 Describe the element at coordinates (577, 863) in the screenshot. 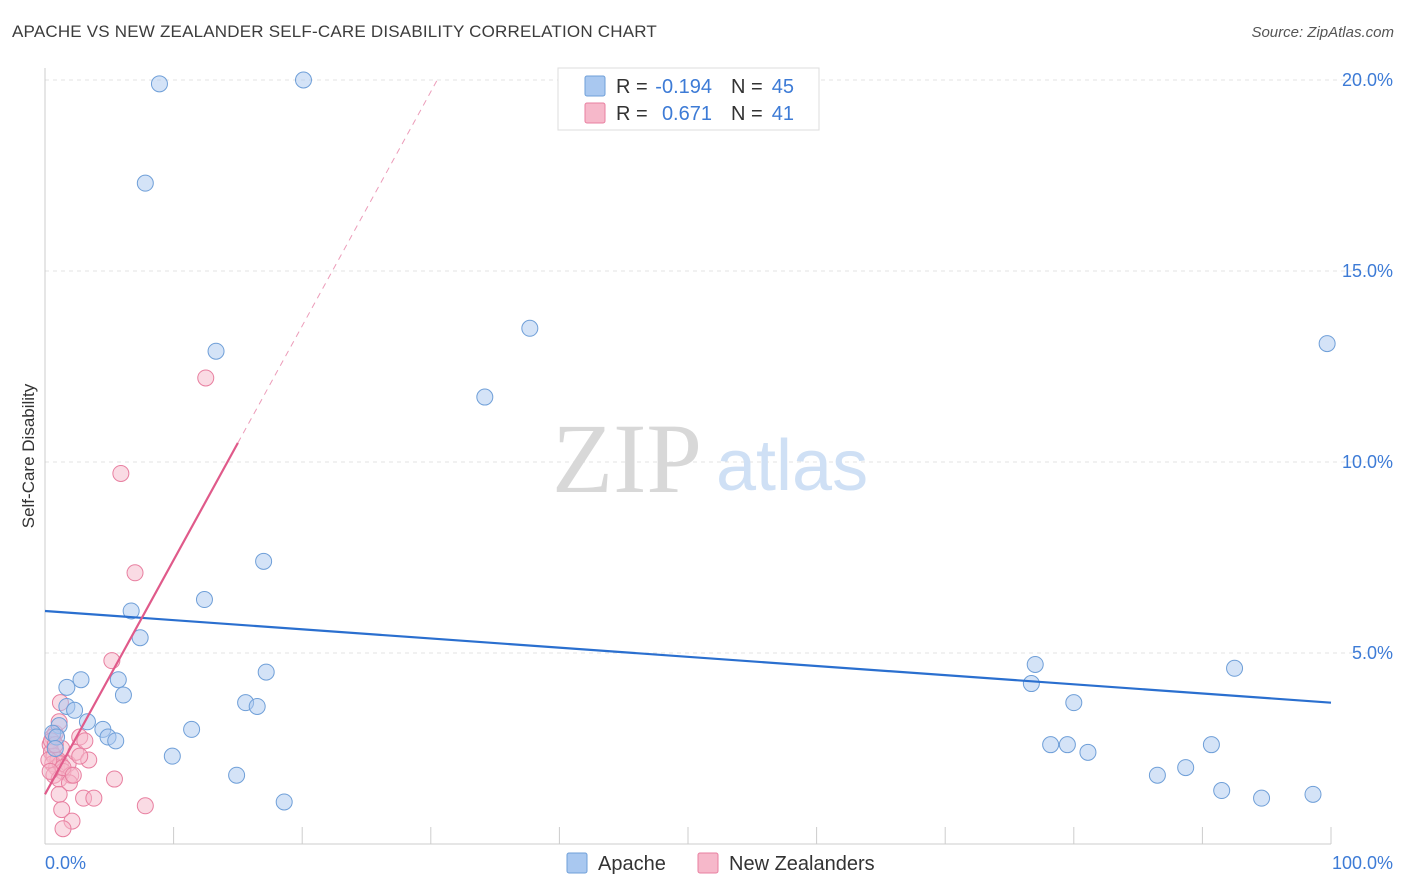

I see `legend-apache-swatch` at that location.